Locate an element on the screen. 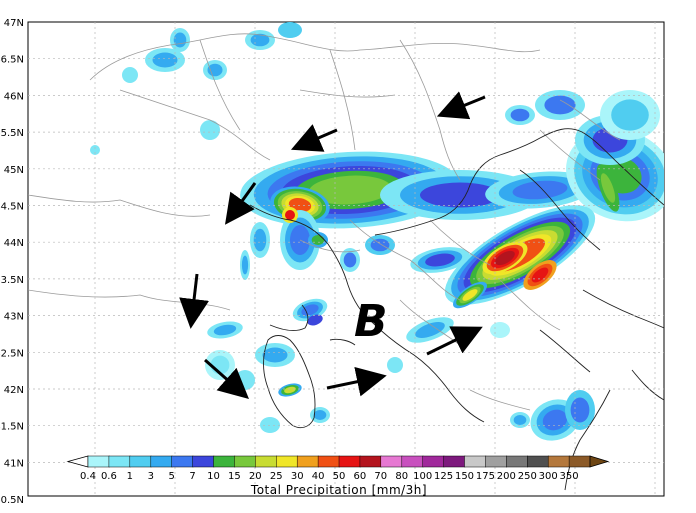 The width and height of the screenshot is (696, 513). low-pressure-label: B is located at coordinates (371, 321).